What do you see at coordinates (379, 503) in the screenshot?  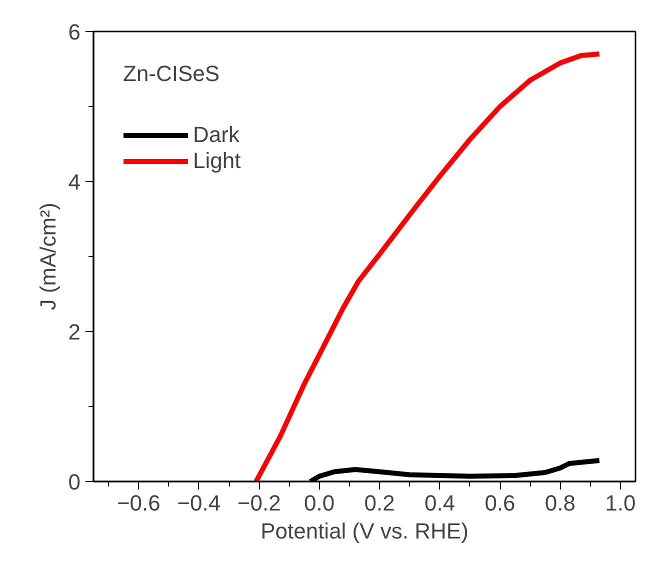 I see `x-tick-label: 0.2` at bounding box center [379, 503].